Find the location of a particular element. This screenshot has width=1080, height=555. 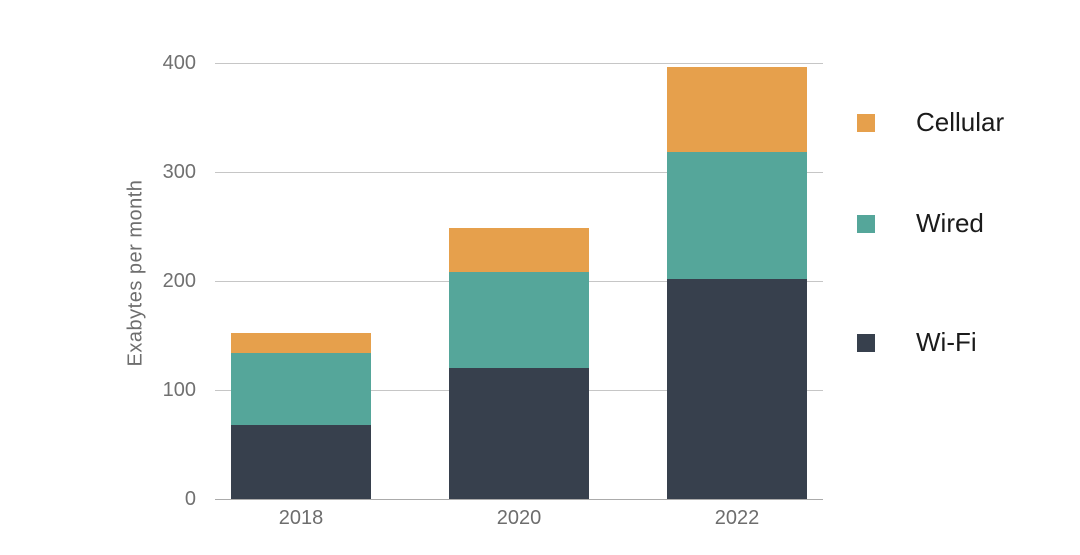

y-tick-label-200: 200 is located at coordinates (179, 281).